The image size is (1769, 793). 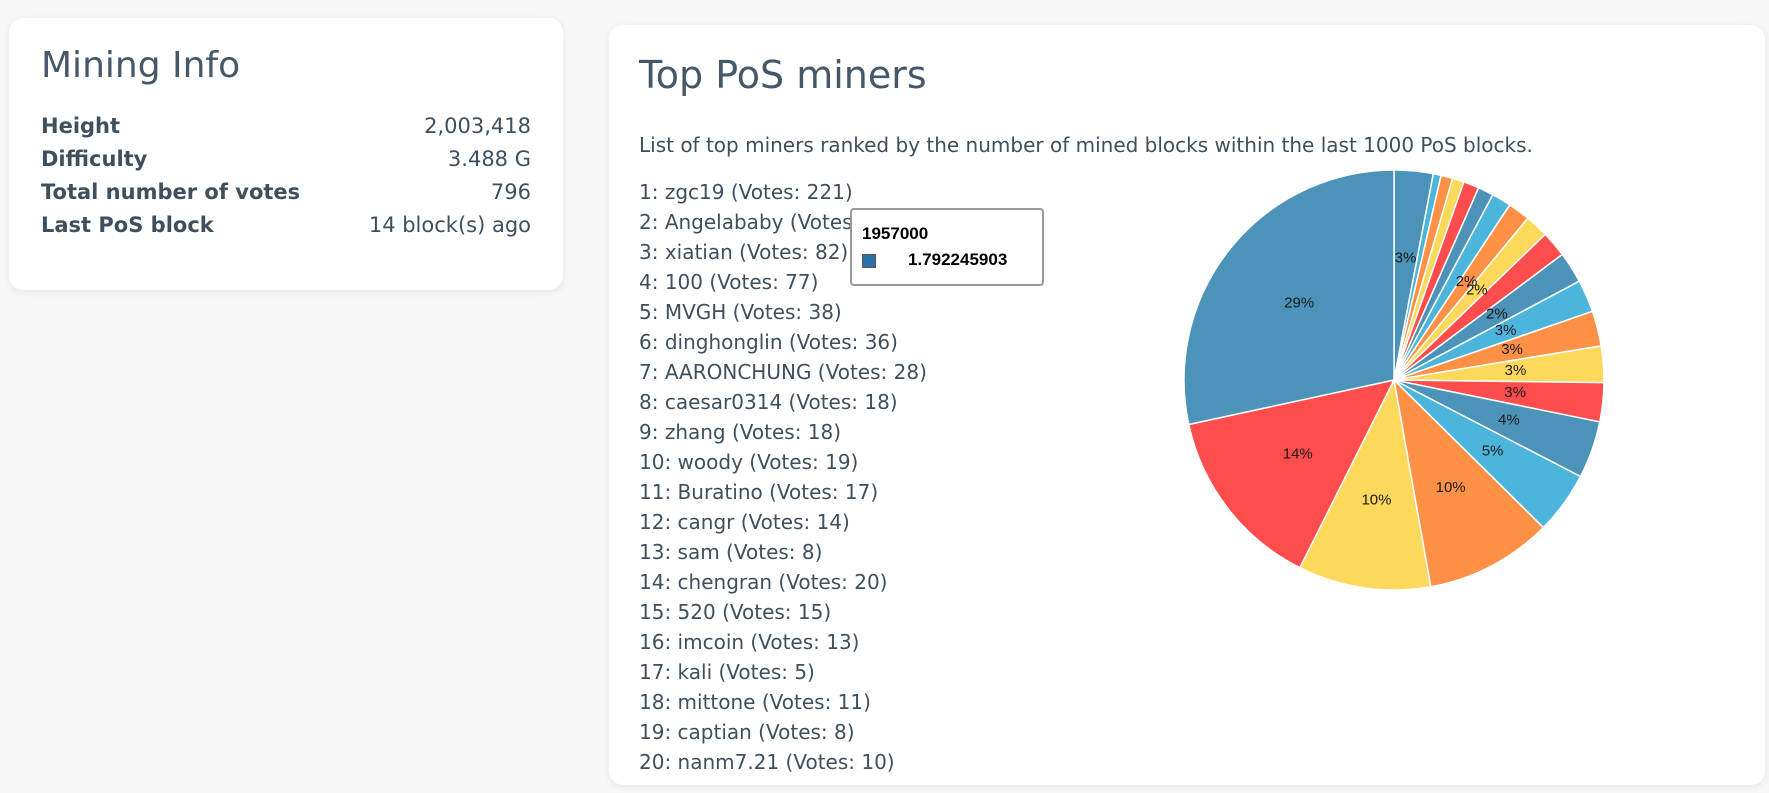 What do you see at coordinates (735, 612) in the screenshot?
I see `miner-list-item: 15: 520 (Votes: 15)` at bounding box center [735, 612].